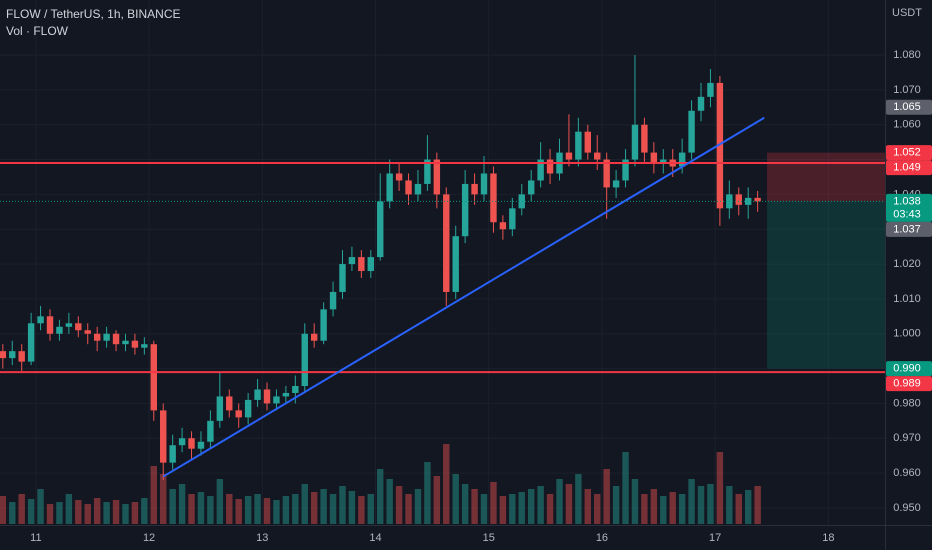 This screenshot has width=932, height=550. What do you see at coordinates (826, 177) in the screenshot?
I see `stop-zone` at bounding box center [826, 177].